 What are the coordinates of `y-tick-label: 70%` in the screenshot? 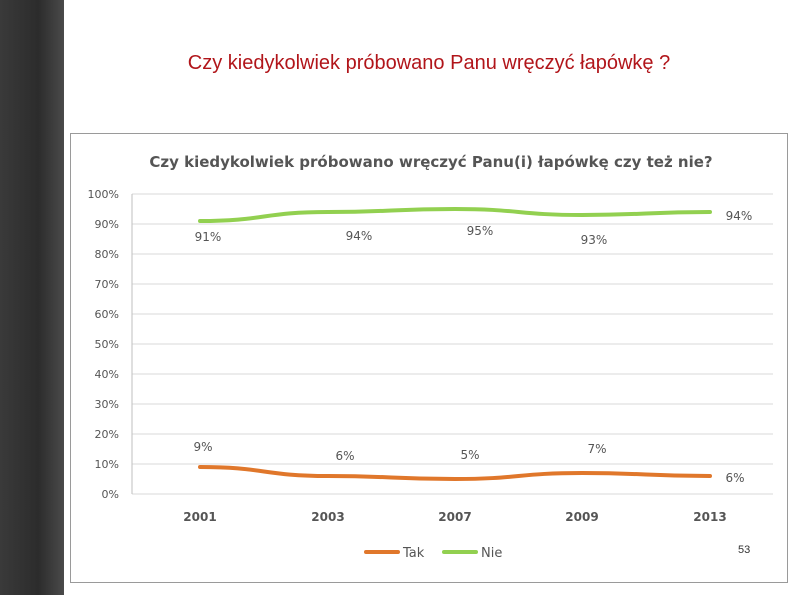 It's located at (107, 284).